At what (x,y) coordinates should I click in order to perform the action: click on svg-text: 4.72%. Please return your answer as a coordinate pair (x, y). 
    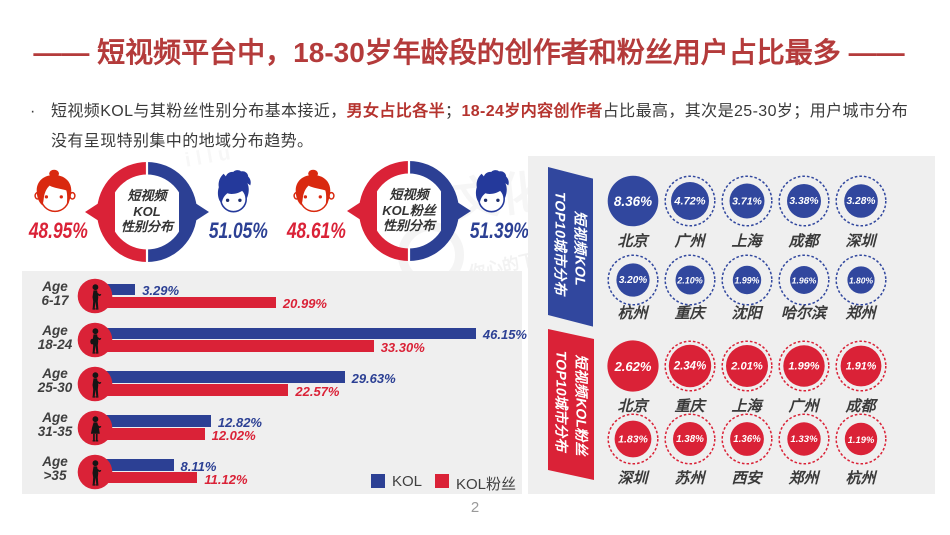
    Looking at the image, I should click on (689, 202).